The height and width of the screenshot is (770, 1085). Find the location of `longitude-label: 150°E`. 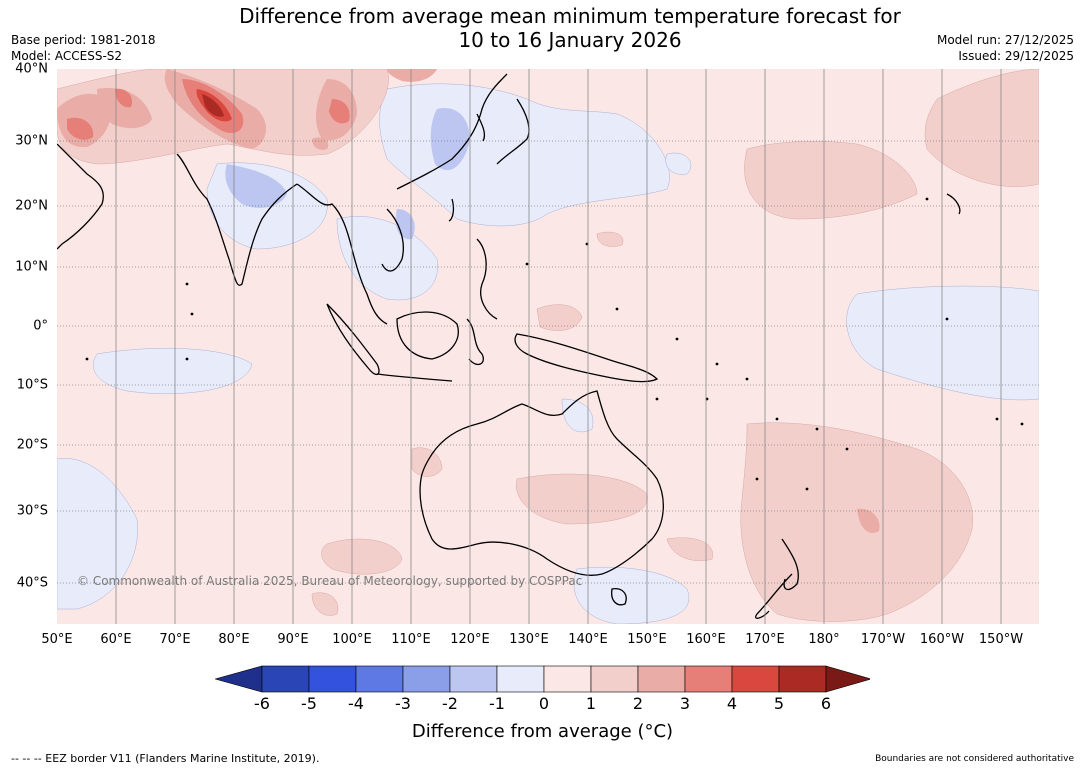

longitude-label: 150°E is located at coordinates (647, 639).